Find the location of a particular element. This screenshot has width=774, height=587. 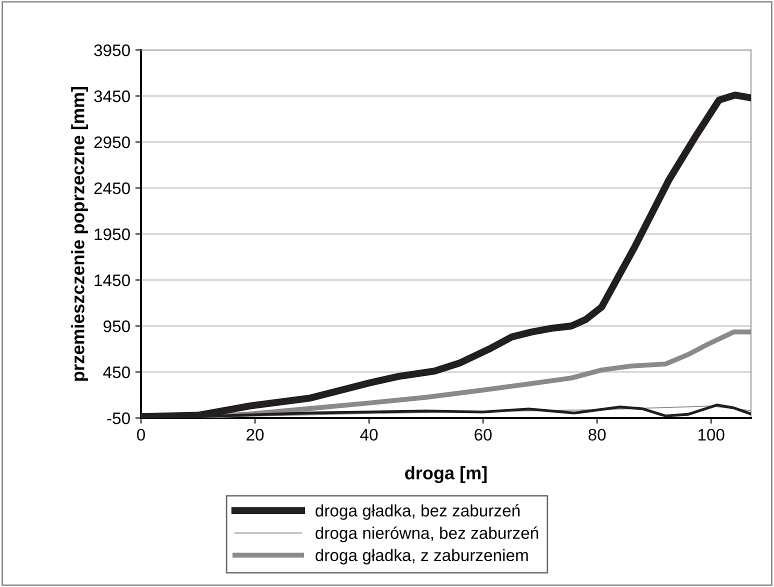

y-tick-label: 950 is located at coordinates (117, 326).